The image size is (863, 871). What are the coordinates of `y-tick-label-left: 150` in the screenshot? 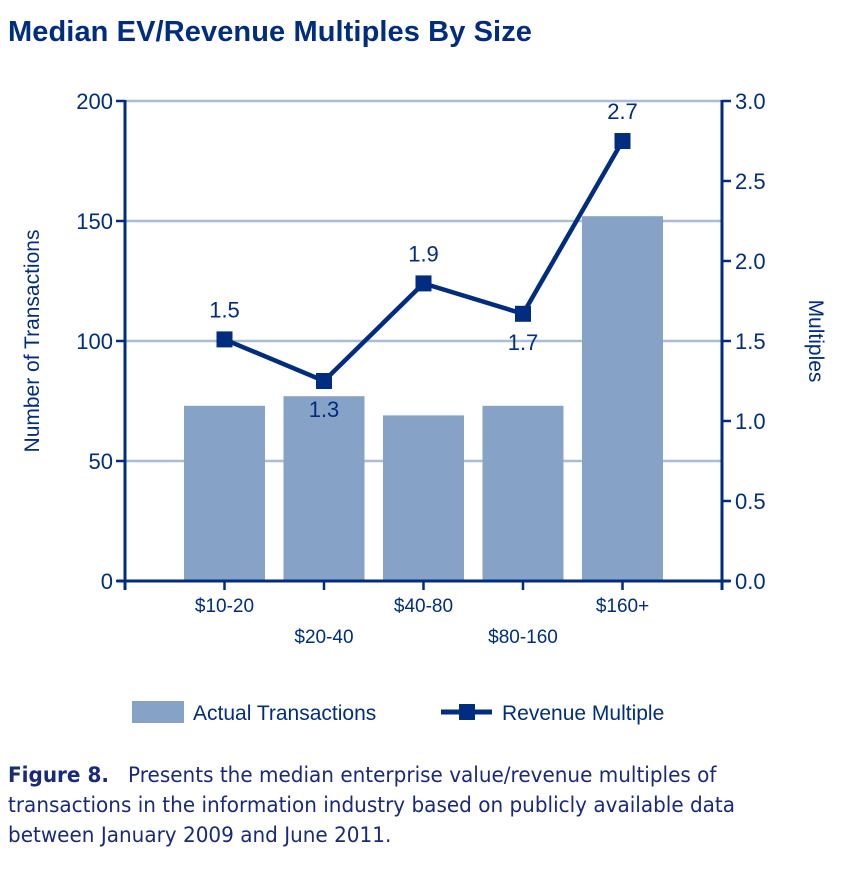 It's located at (94, 221).